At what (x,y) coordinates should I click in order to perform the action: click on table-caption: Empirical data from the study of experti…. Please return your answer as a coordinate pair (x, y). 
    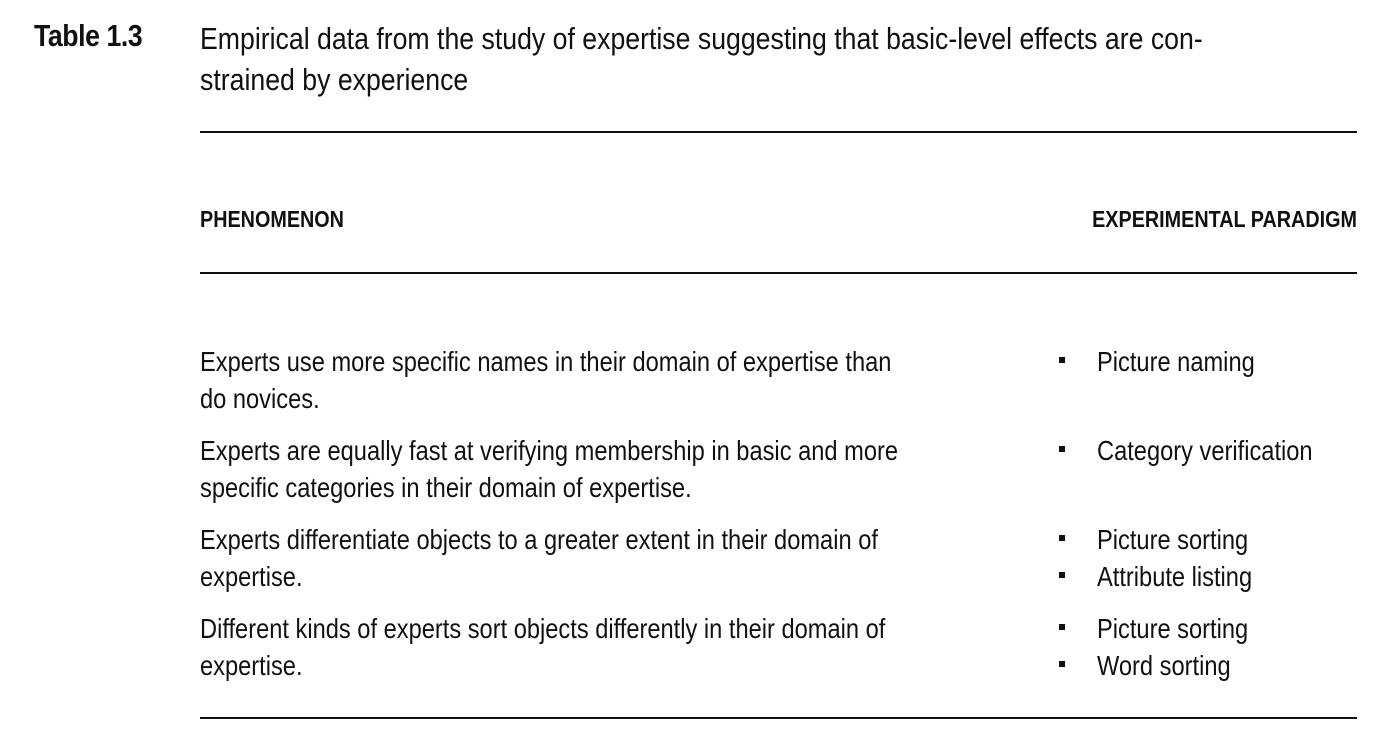
    Looking at the image, I should click on (780, 59).